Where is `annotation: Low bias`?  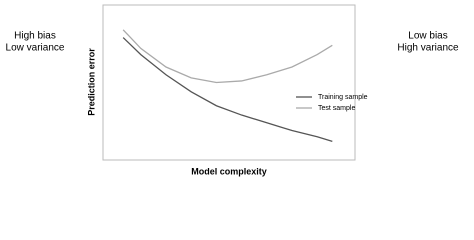 annotation: Low bias is located at coordinates (427, 36).